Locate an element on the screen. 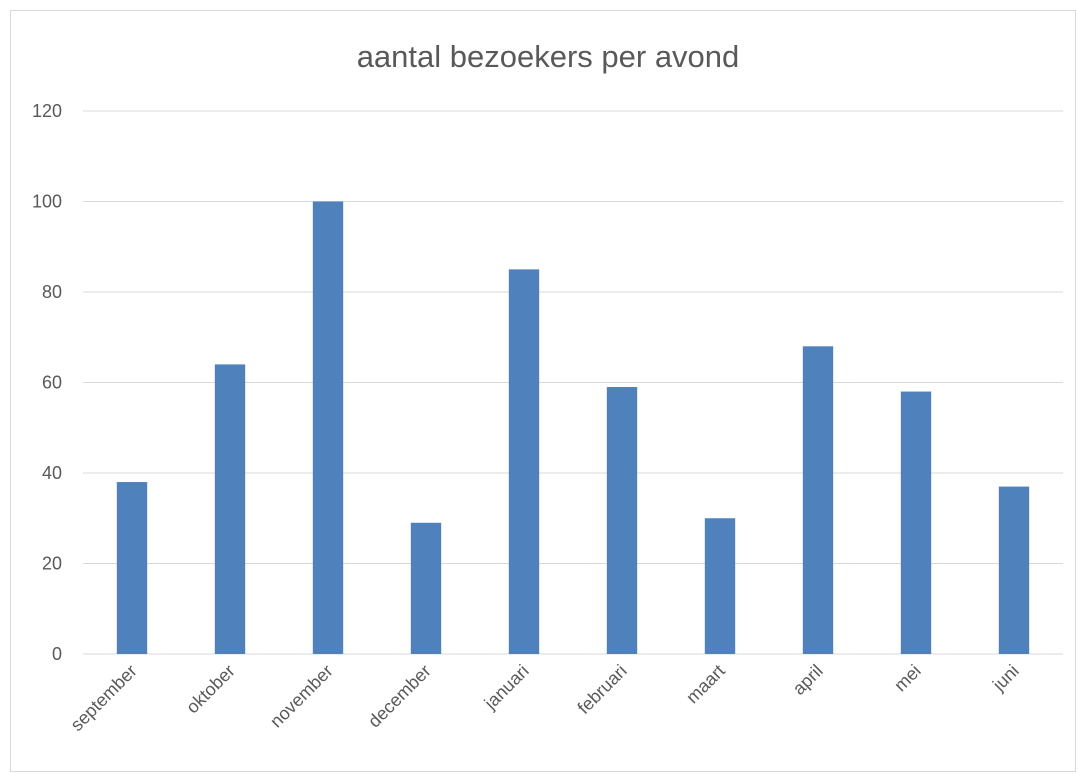  bar-januari is located at coordinates (524, 461).